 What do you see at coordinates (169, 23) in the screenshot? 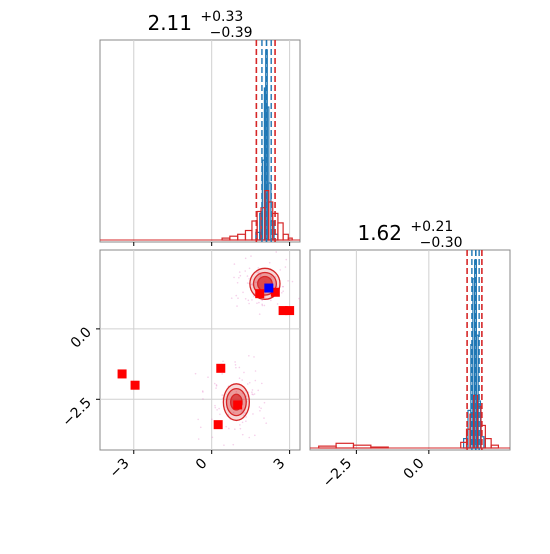
I see `title-value: 2.11` at bounding box center [169, 23].